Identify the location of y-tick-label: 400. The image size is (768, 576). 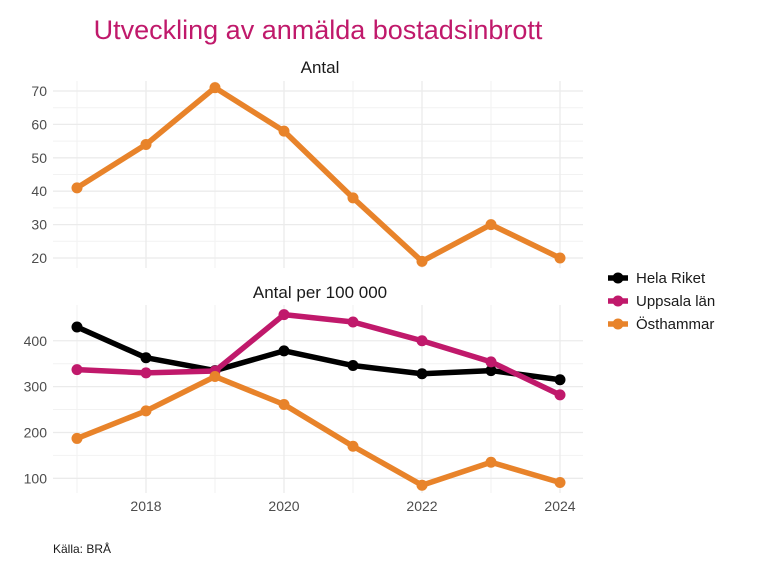
(36, 341).